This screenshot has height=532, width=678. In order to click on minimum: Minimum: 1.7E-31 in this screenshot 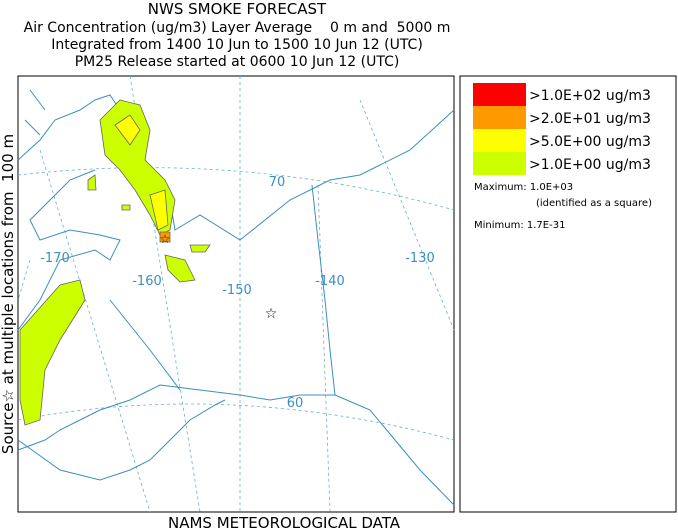, I will do `click(519, 225)`.